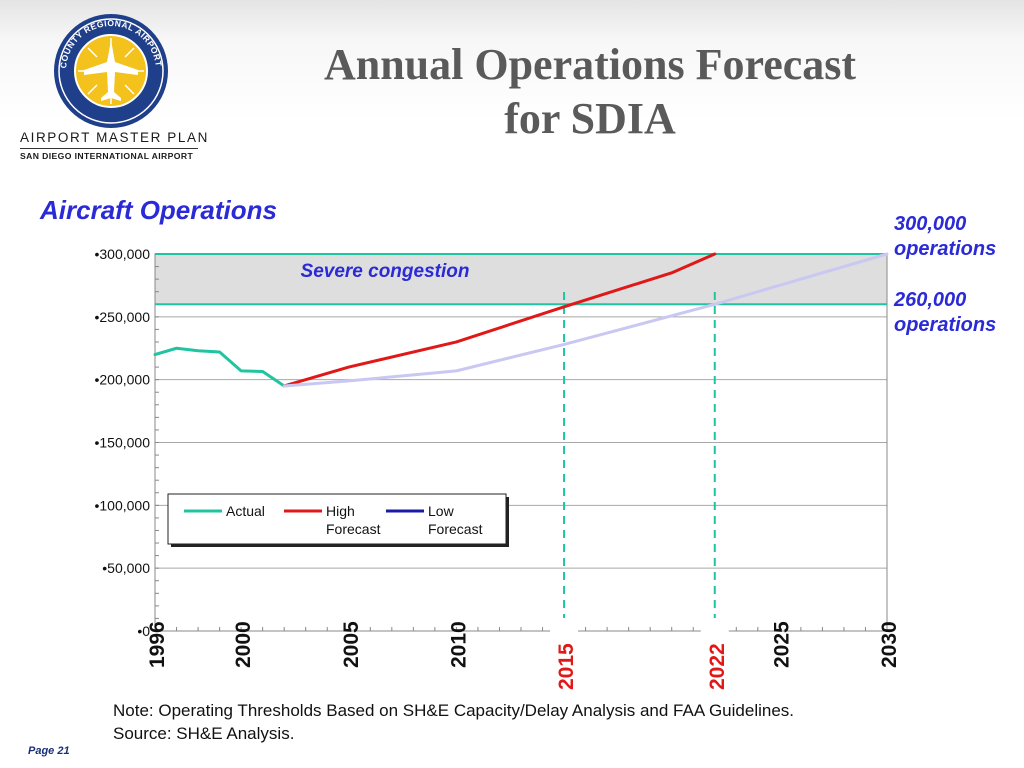  What do you see at coordinates (930, 300) in the screenshot?
I see `threshold-260k-value: 260,000` at bounding box center [930, 300].